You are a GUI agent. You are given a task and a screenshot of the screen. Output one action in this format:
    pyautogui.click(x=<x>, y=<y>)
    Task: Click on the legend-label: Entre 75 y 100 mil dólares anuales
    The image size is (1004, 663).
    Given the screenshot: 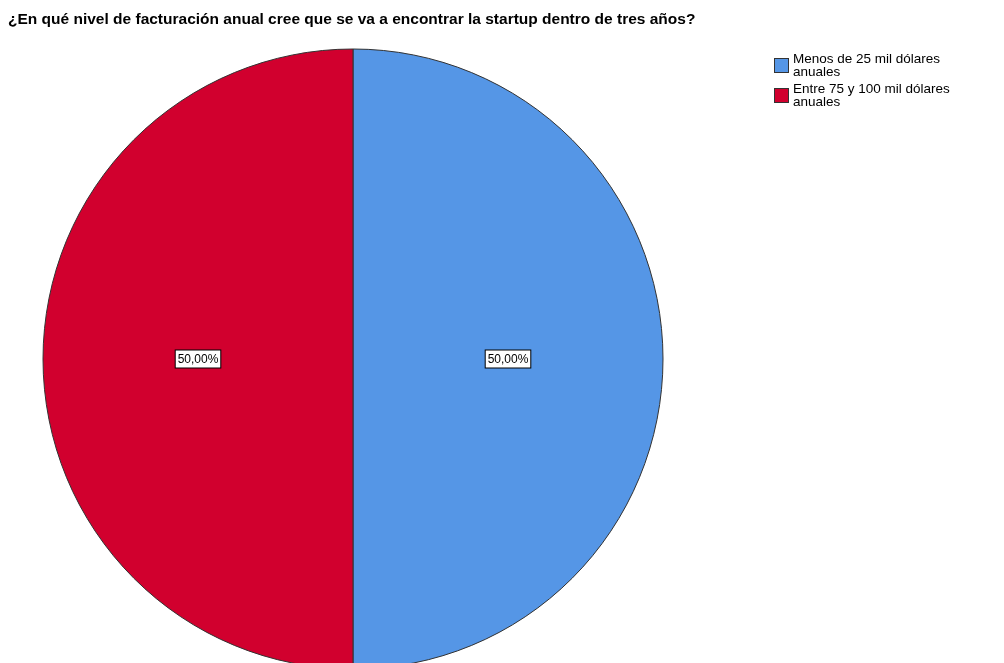 What is the action you would take?
    pyautogui.click(x=872, y=95)
    